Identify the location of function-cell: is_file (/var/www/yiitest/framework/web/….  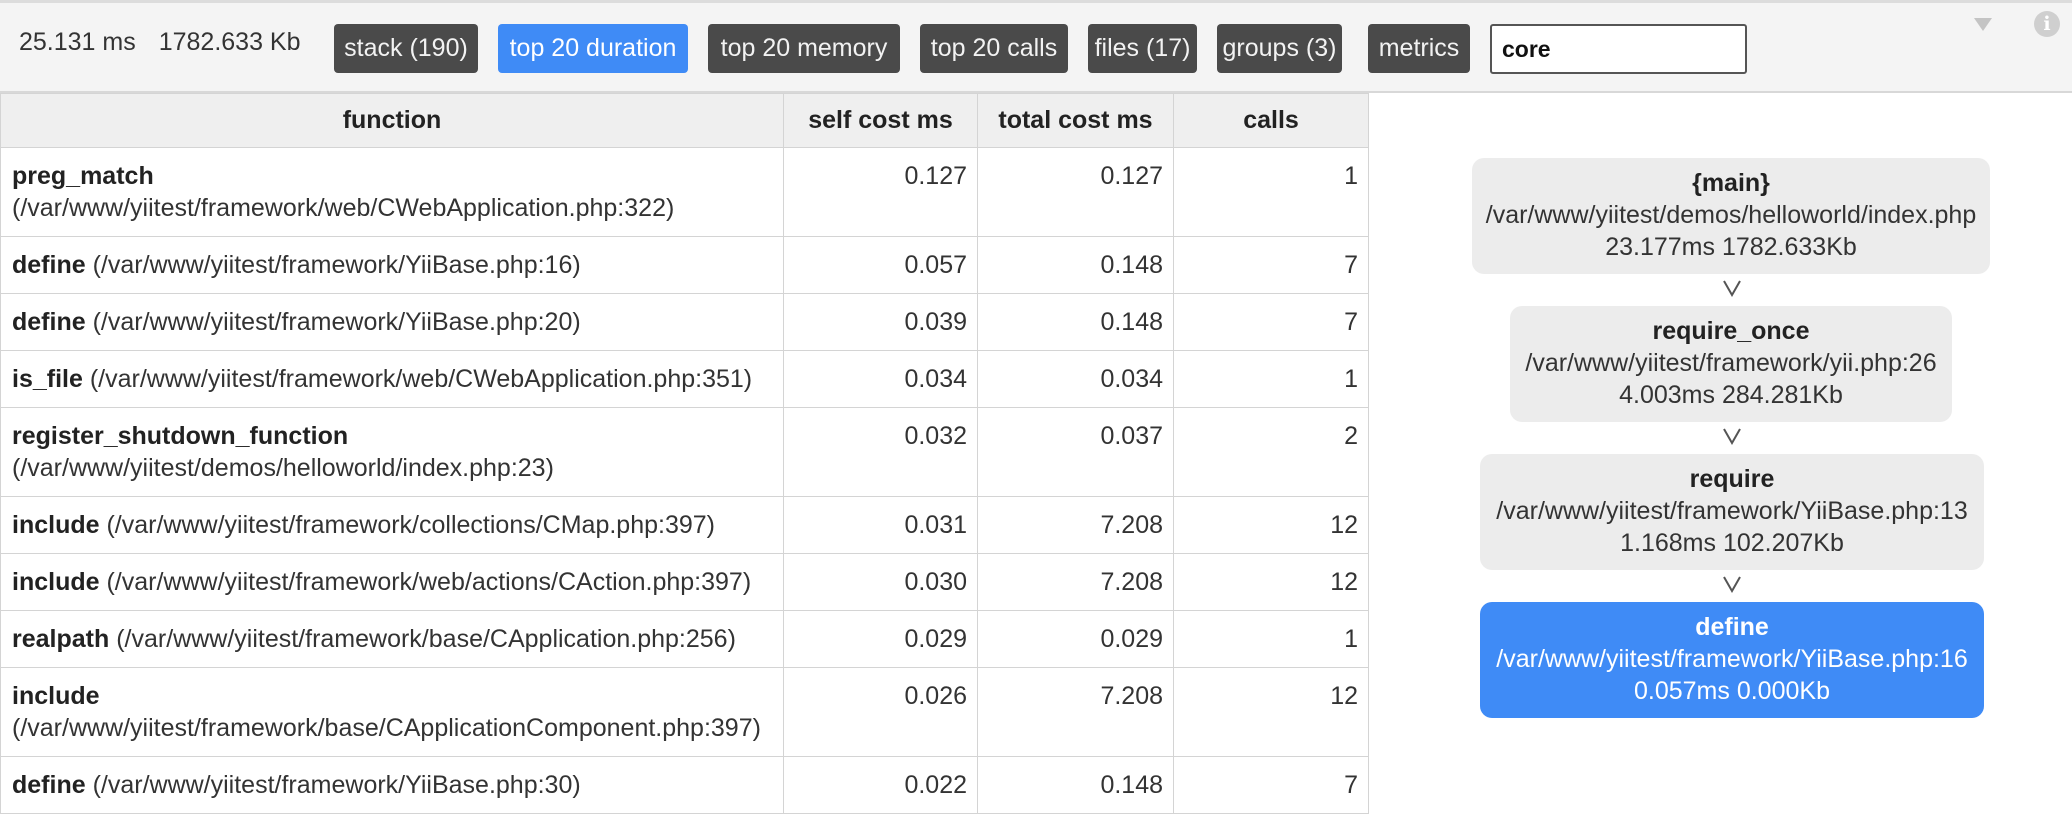
(392, 379).